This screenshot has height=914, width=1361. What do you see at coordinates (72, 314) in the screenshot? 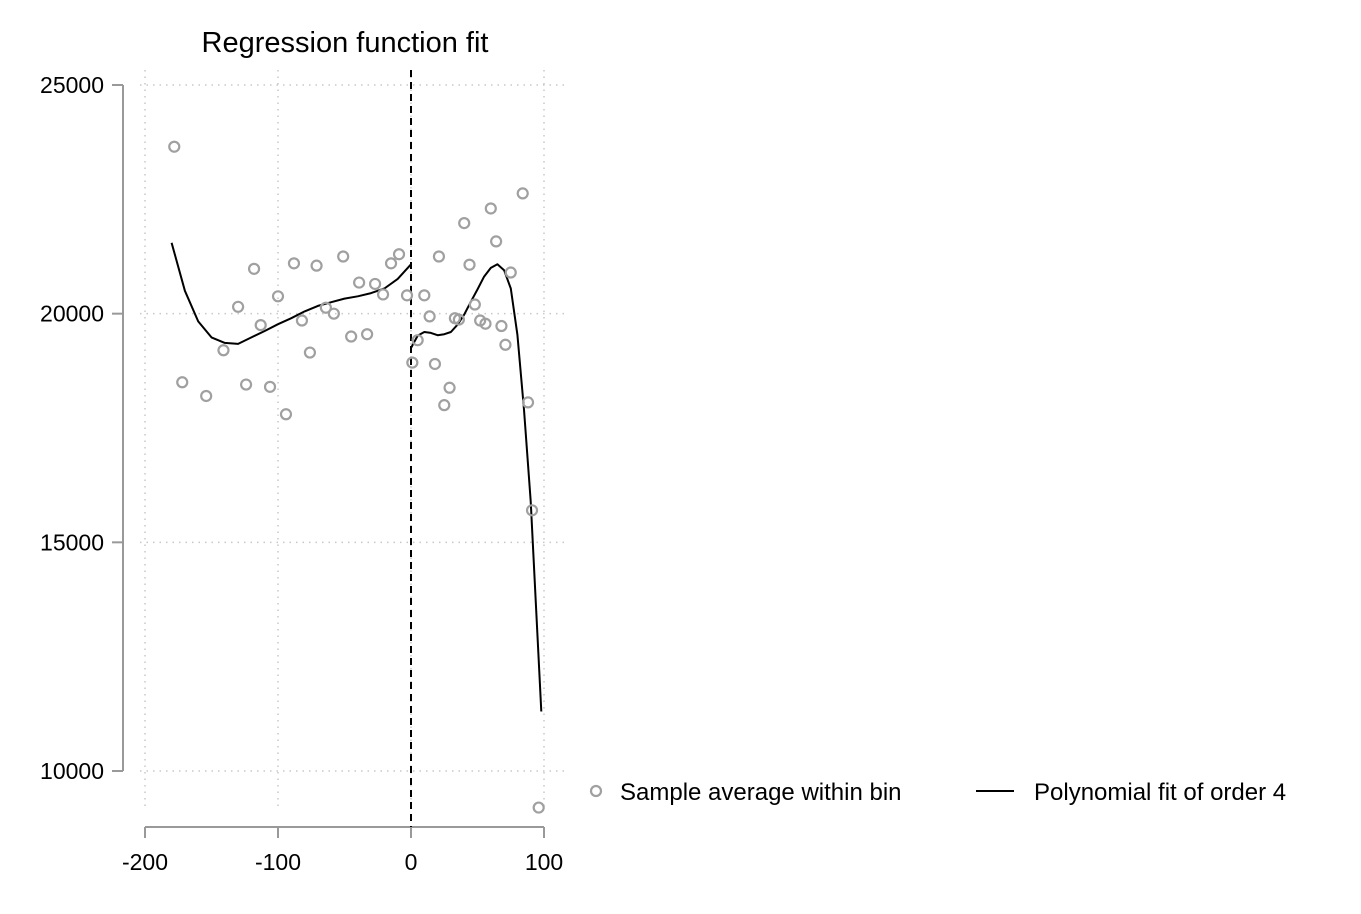
I see `y-tick-label: 20000` at bounding box center [72, 314].